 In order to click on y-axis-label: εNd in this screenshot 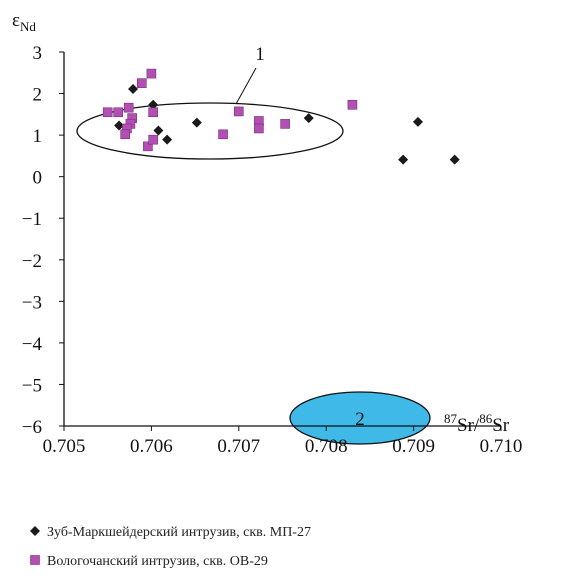, I will do `click(24, 22)`.